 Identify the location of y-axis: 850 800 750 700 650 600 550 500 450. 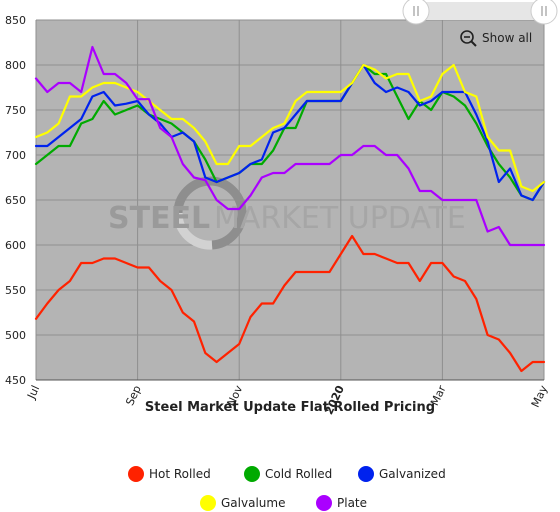
(15, 200).